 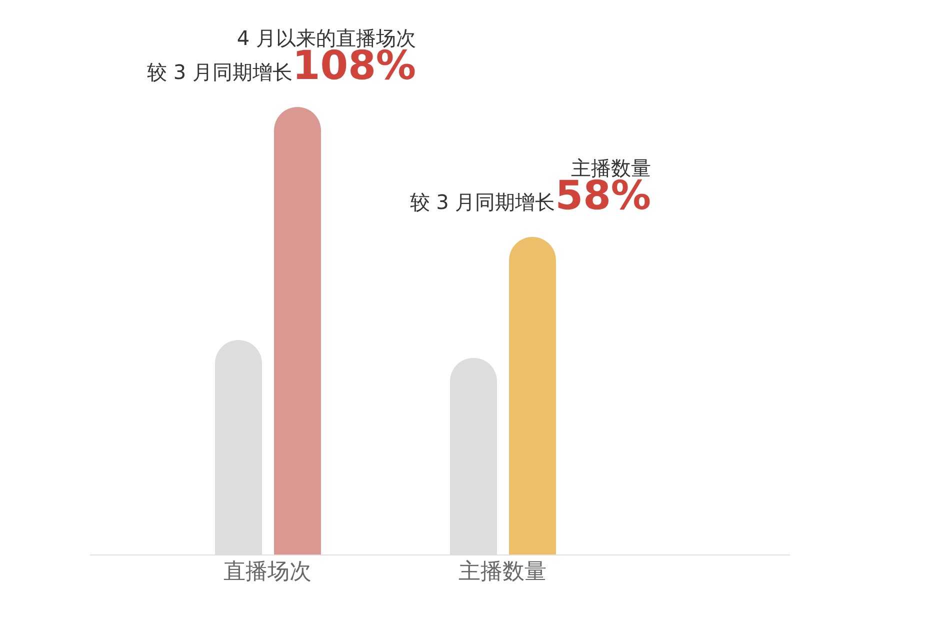 I want to click on text: 4 月以来的直播场次较 3 月同期增长108%, so click(x=281, y=57).